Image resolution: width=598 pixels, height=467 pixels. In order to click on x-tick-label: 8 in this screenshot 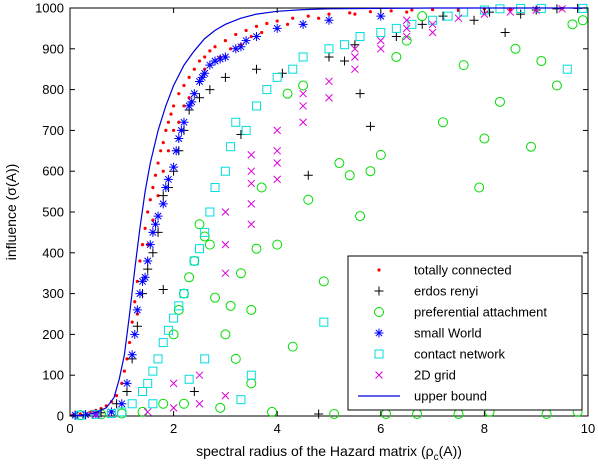, I will do `click(484, 428)`.